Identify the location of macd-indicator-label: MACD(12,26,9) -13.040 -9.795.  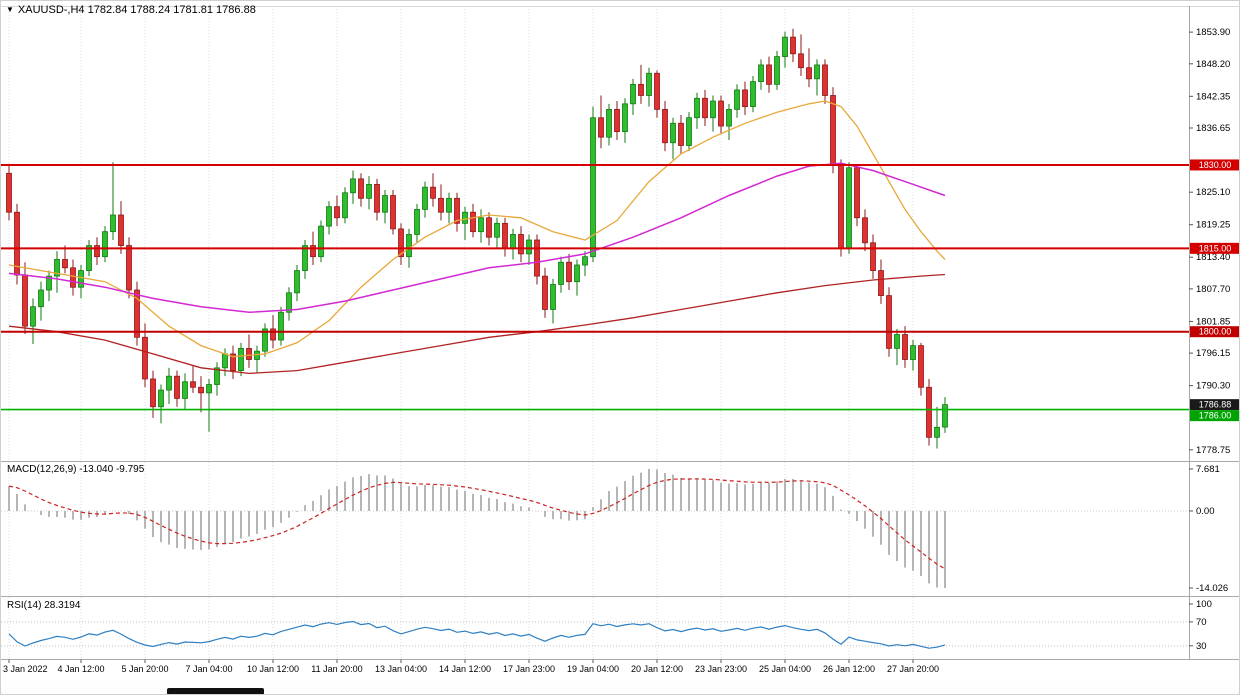
(76, 469).